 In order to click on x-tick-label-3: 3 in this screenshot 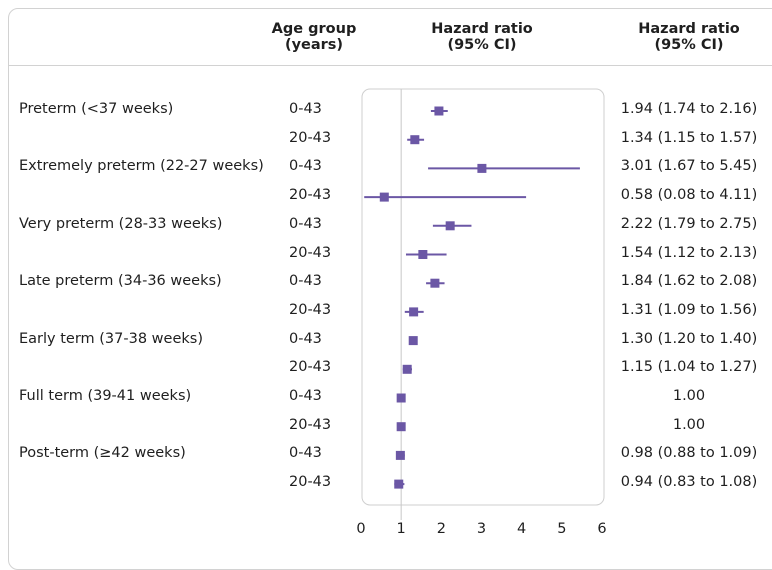, I will do `click(481, 529)`.